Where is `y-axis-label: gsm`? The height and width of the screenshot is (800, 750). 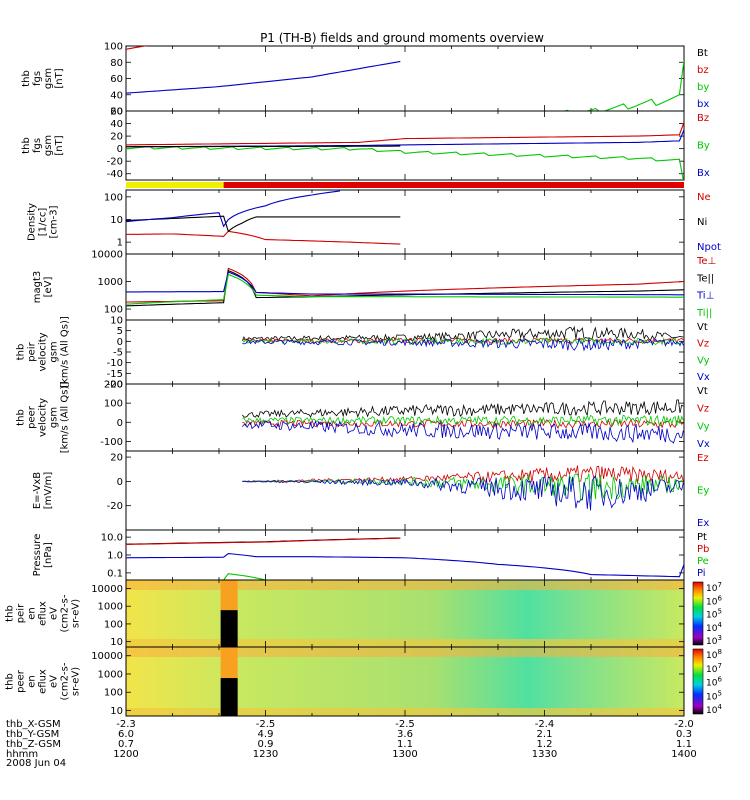
y-axis-label: gsm is located at coordinates (54, 351).